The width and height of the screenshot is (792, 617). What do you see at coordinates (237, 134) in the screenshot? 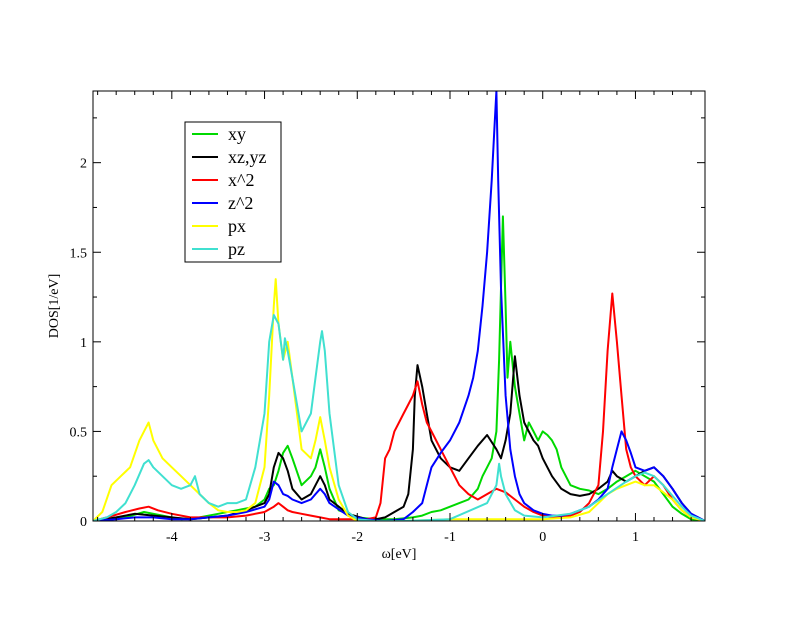
I see `legend-label: xy` at bounding box center [237, 134].